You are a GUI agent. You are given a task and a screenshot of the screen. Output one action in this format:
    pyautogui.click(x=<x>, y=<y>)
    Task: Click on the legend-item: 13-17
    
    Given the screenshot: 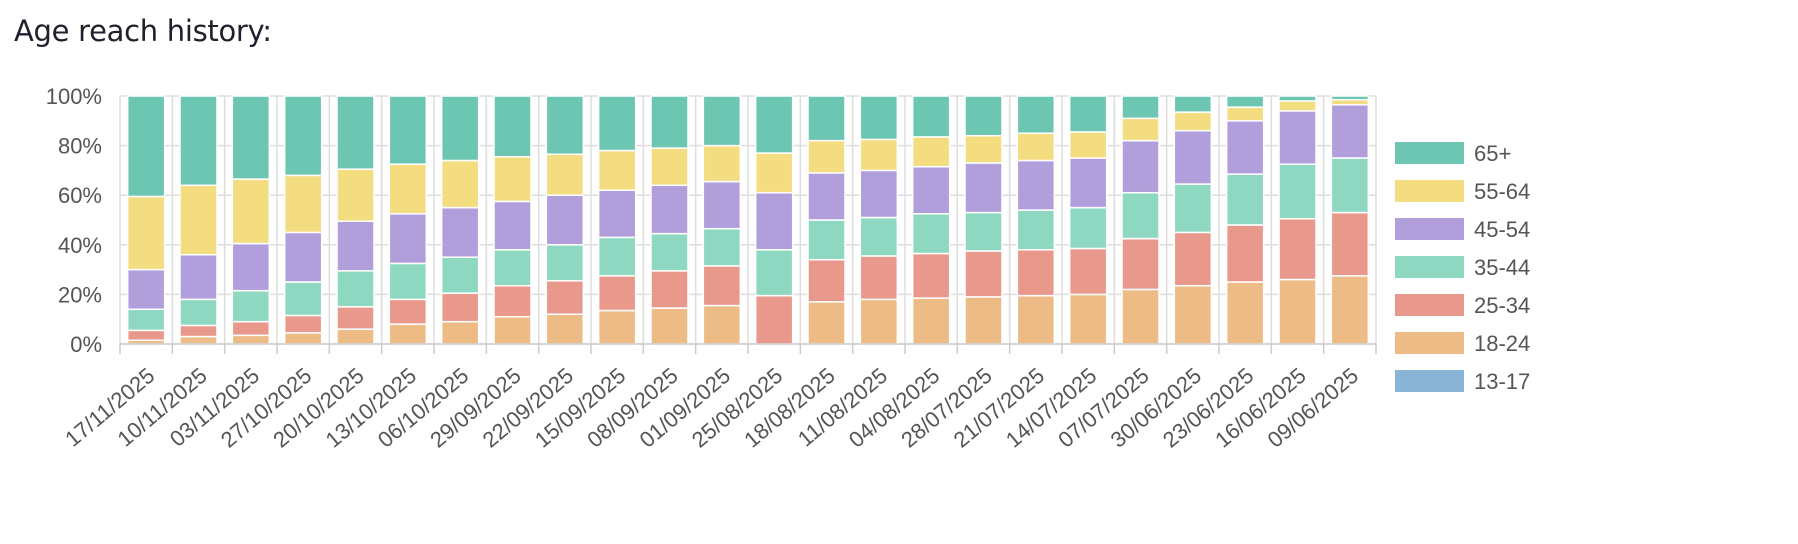 What is the action you would take?
    pyautogui.click(x=1462, y=381)
    